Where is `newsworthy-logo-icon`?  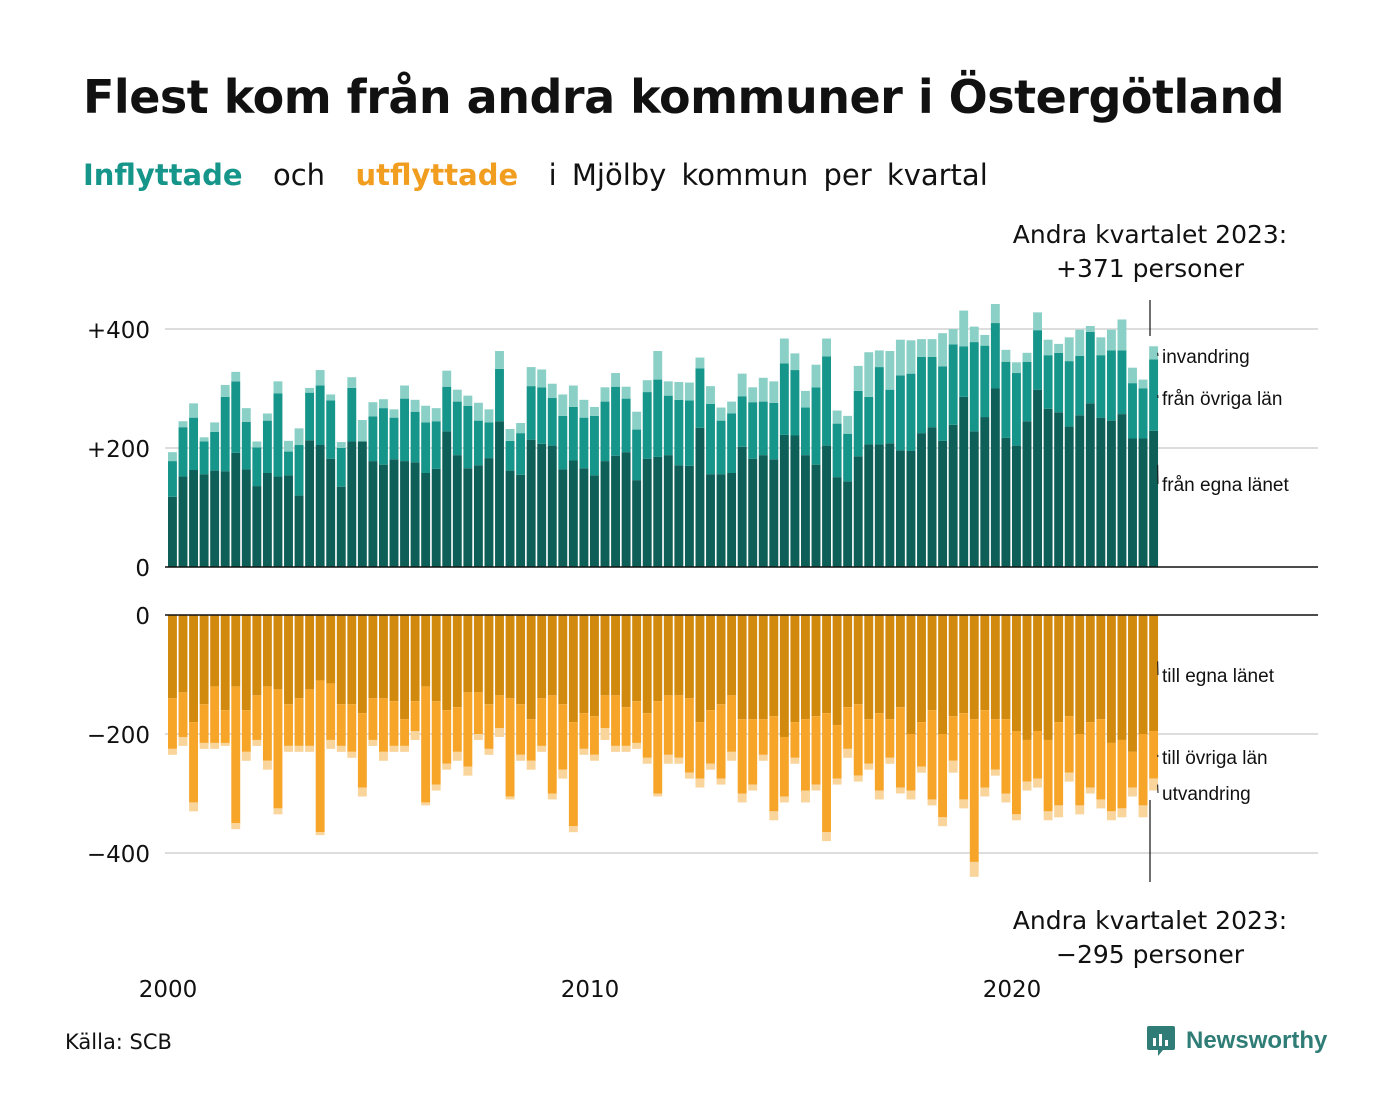
newsworthy-logo-icon is located at coordinates (1161, 1041).